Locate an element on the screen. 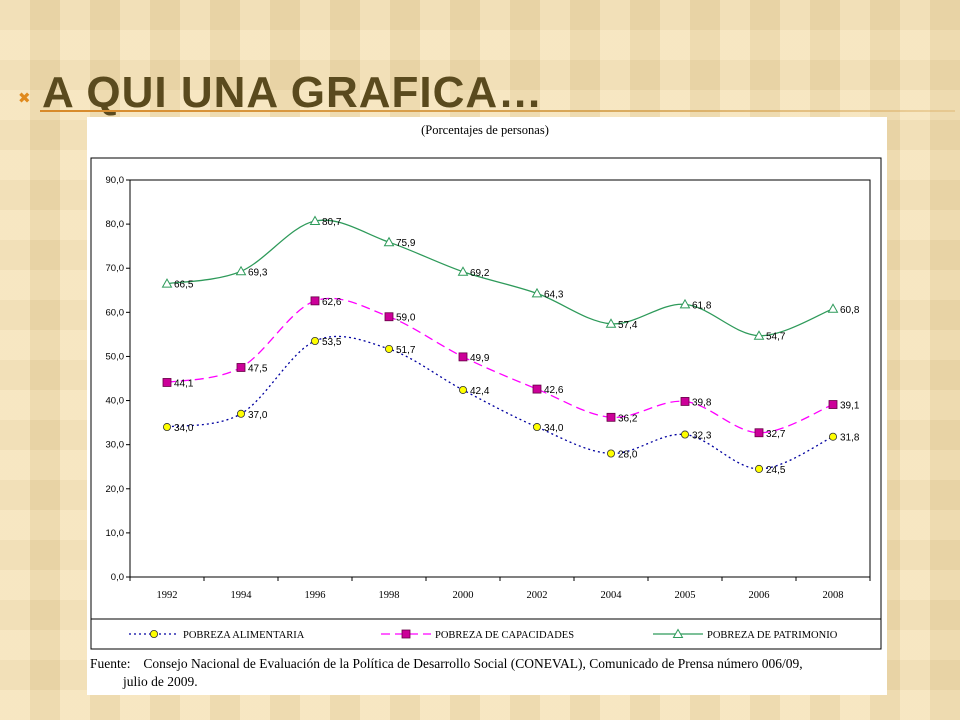 The width and height of the screenshot is (960, 720). y-tick-label: 70,0 is located at coordinates (115, 268).